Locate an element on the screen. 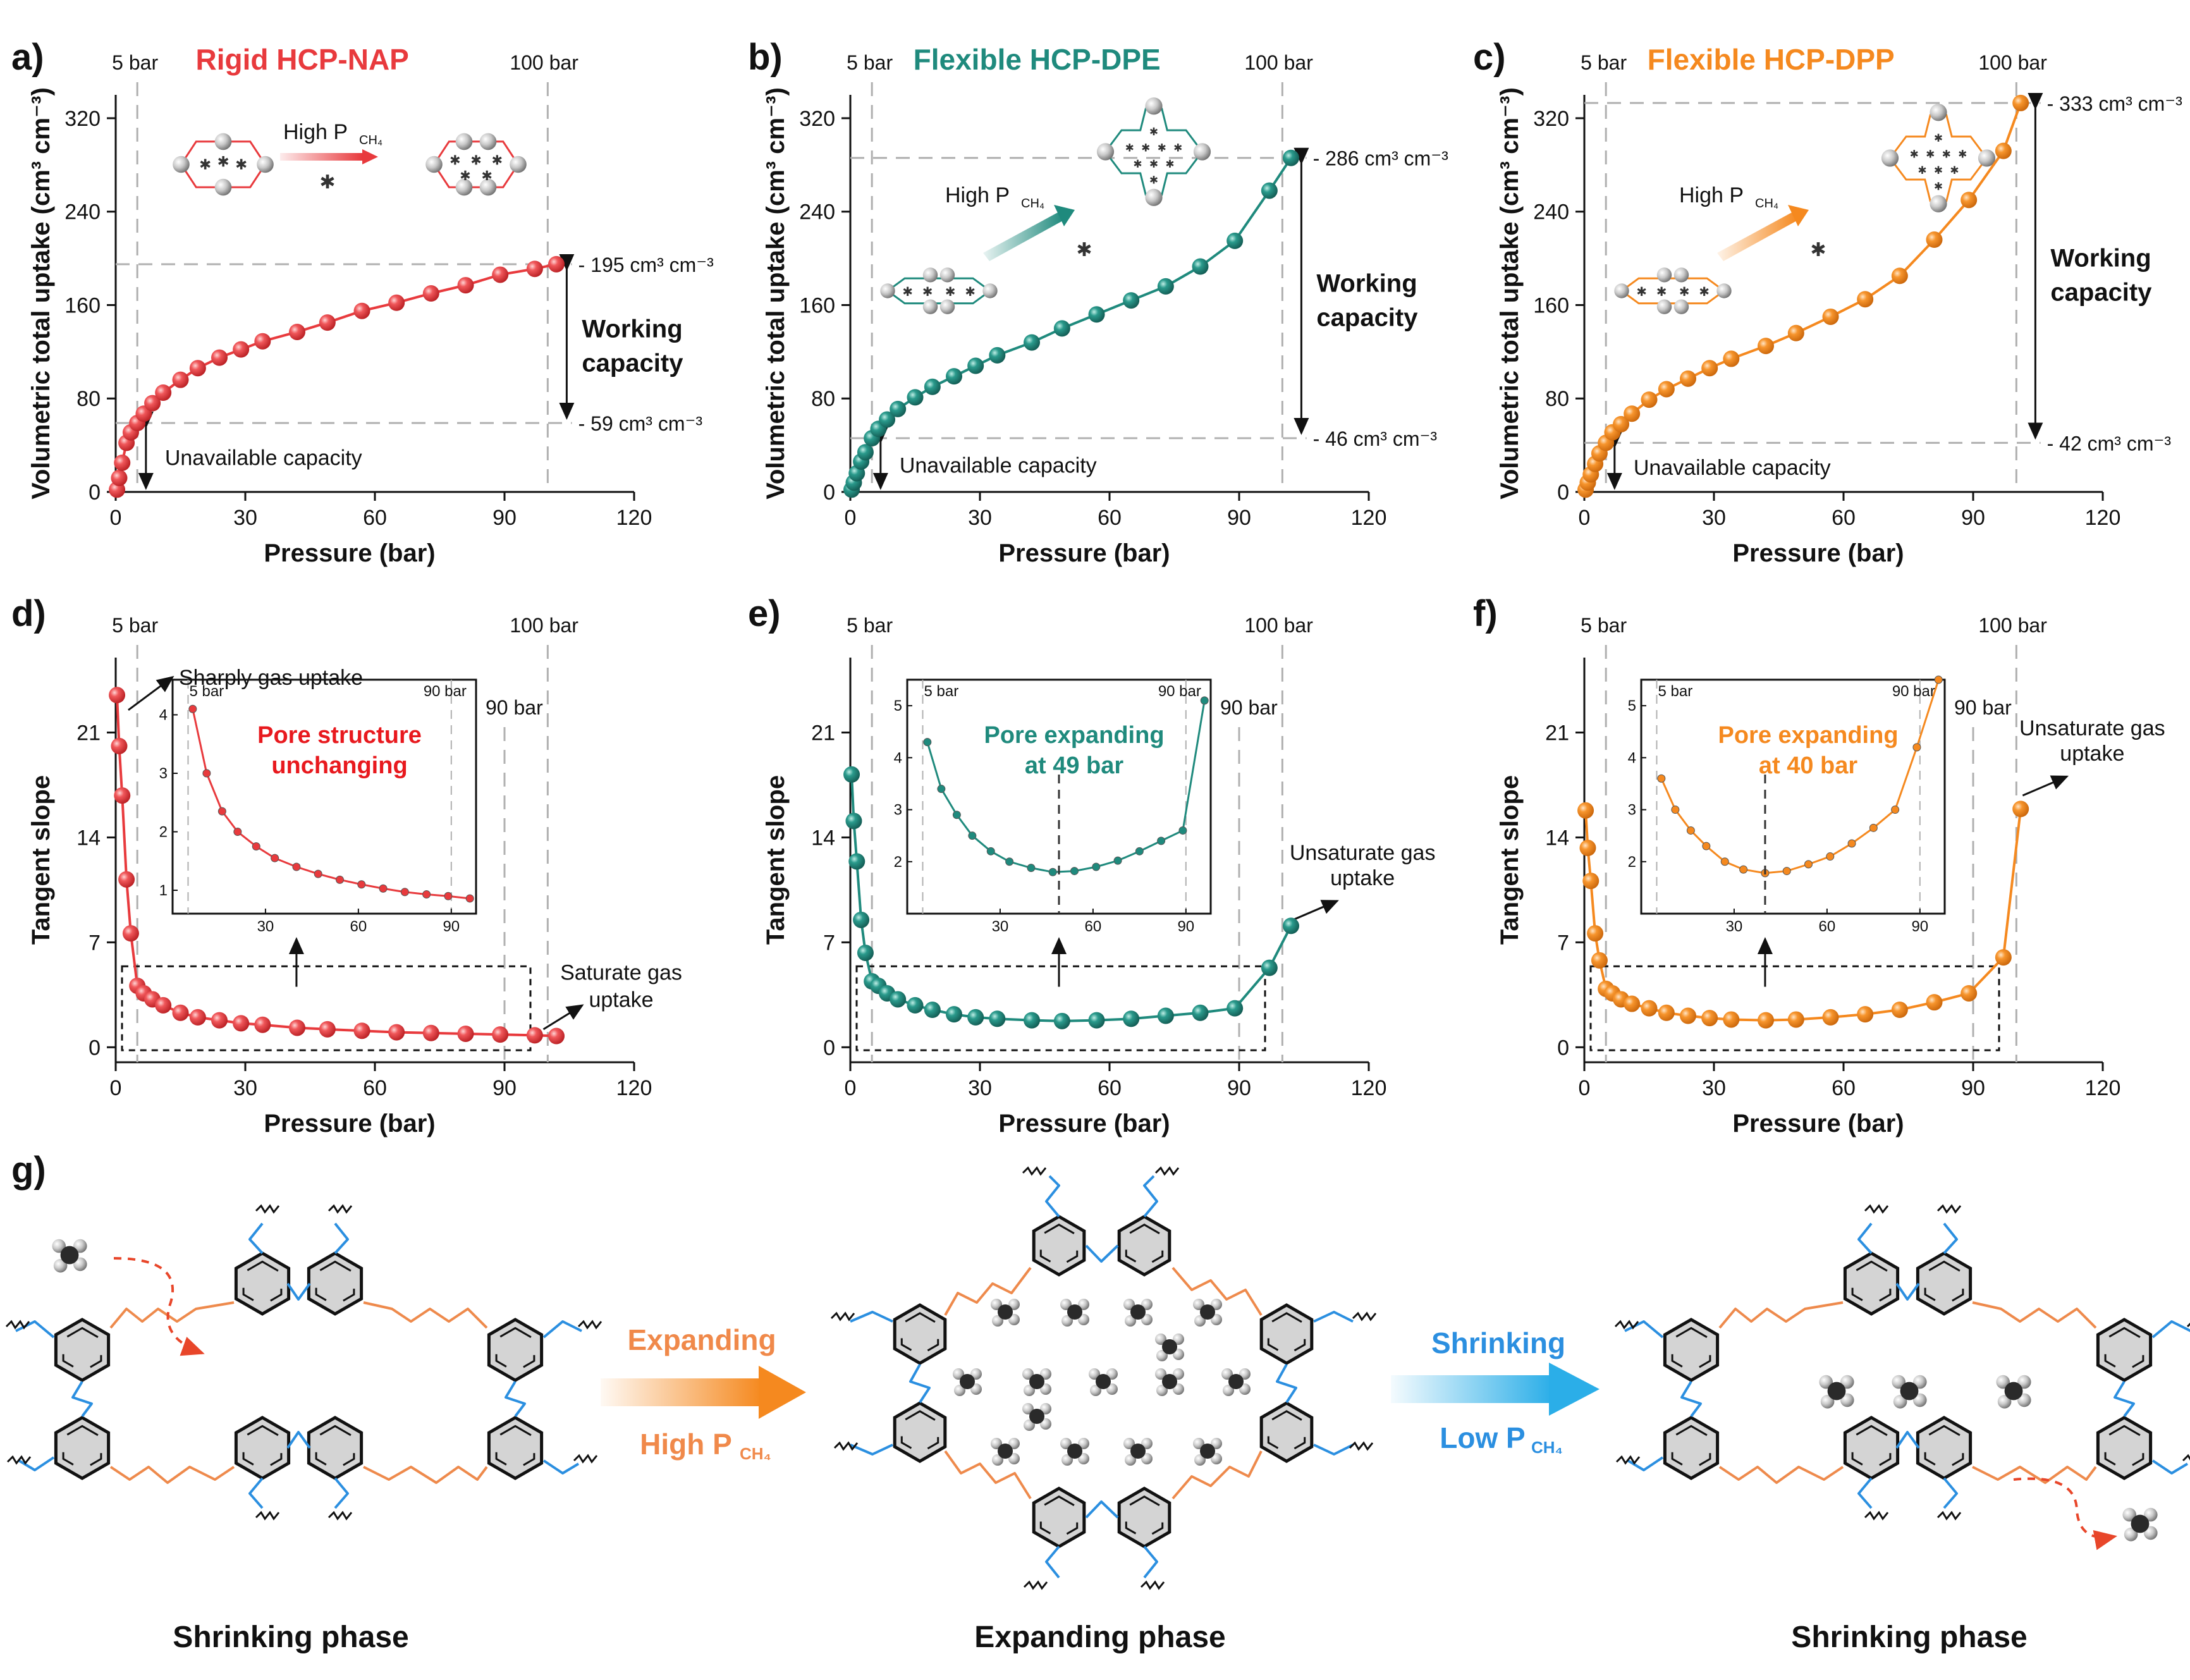  unavailable-capacity-label: Unavailable capacity is located at coordinates (1733, 468).